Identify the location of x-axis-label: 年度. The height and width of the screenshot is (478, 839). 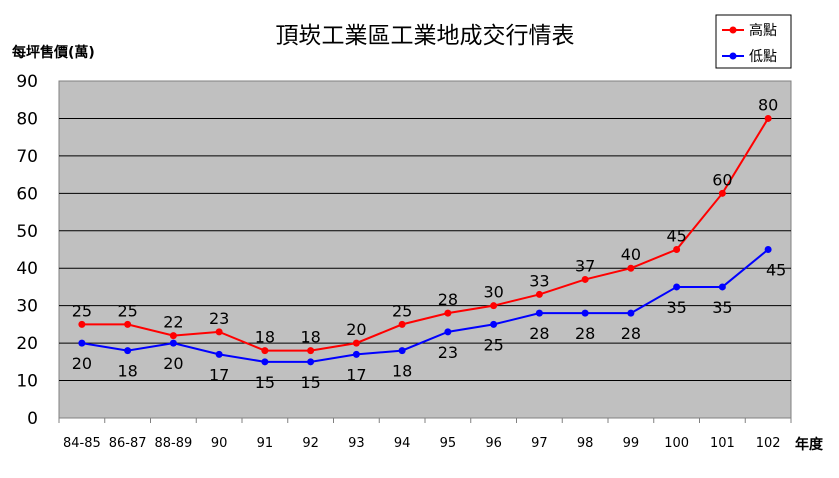
(809, 444).